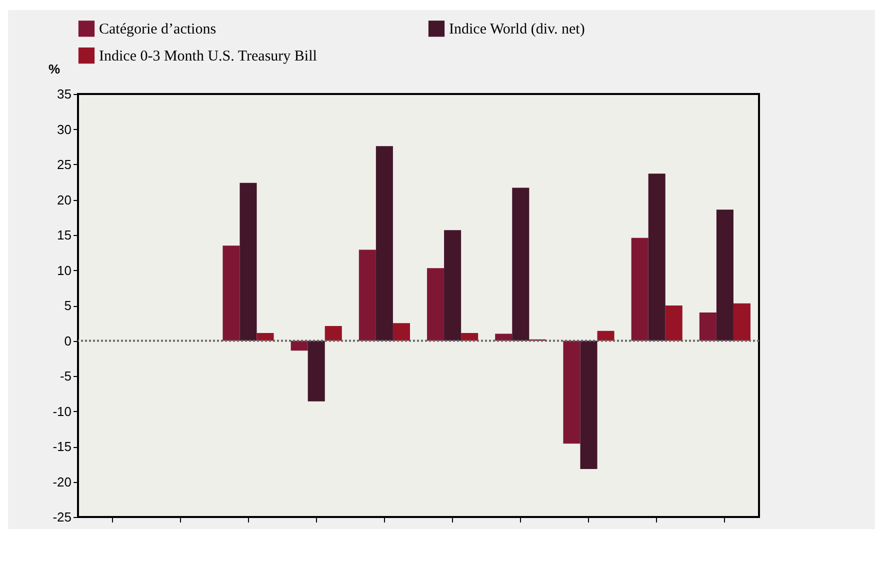 This screenshot has width=894, height=565. Describe the element at coordinates (66, 376) in the screenshot. I see `y-tick-label: -5` at that location.